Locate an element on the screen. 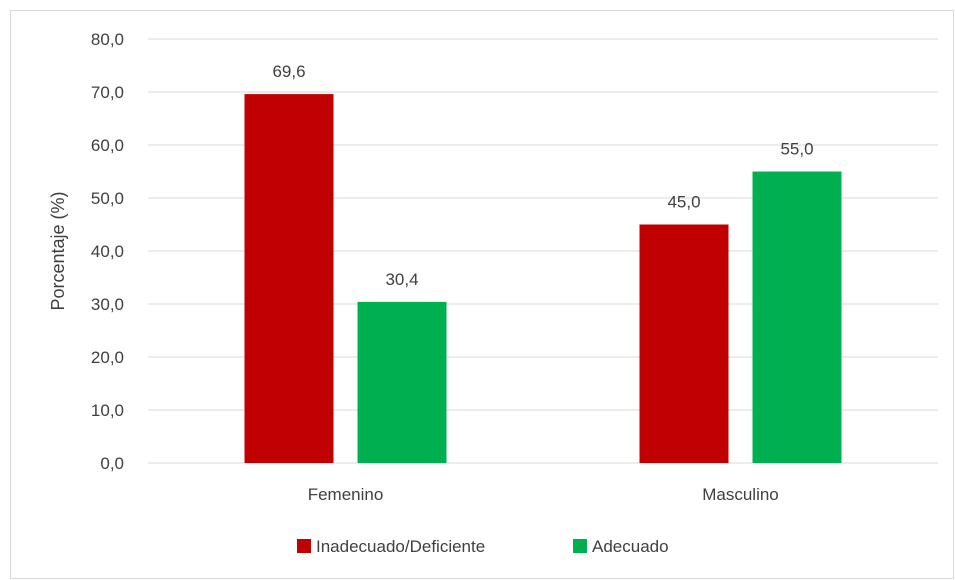 The height and width of the screenshot is (580, 955). legend-label: Inadecuado/Deficiente is located at coordinates (400, 546).